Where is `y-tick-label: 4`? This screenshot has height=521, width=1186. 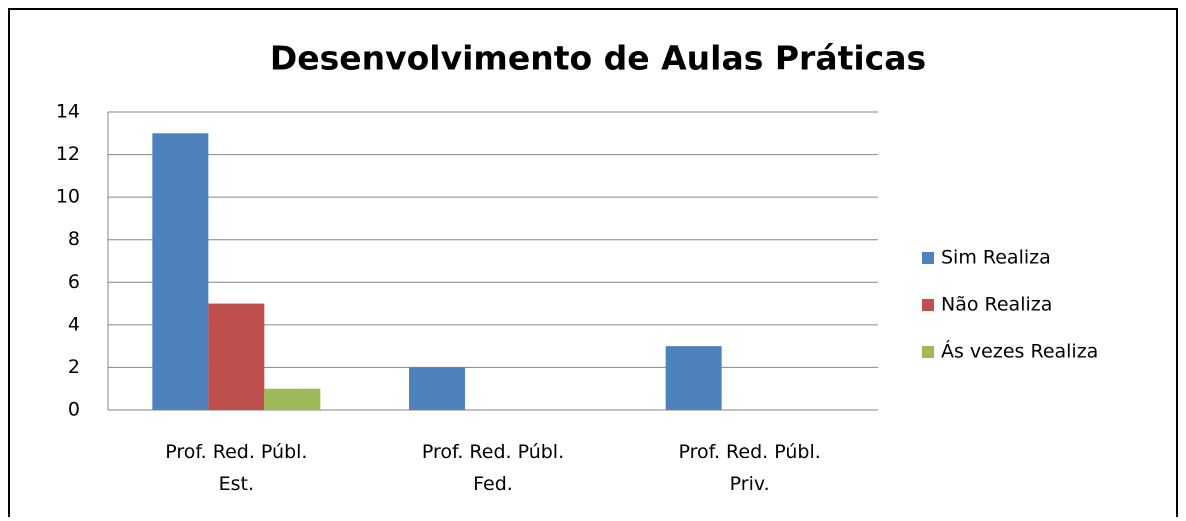 y-tick-label: 4 is located at coordinates (74, 324).